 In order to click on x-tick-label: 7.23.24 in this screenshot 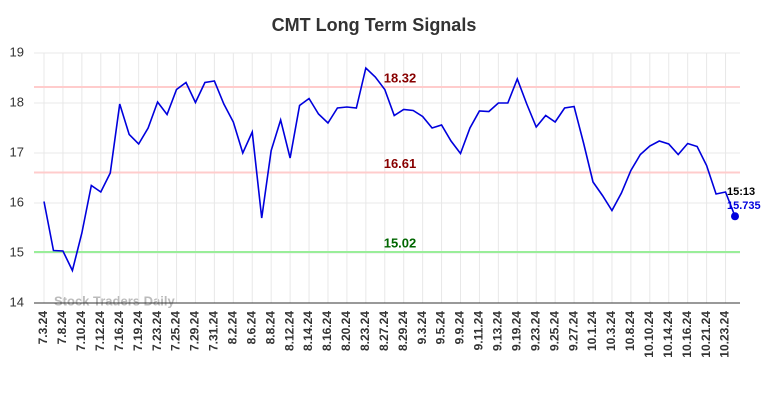, I will do `click(157, 331)`.